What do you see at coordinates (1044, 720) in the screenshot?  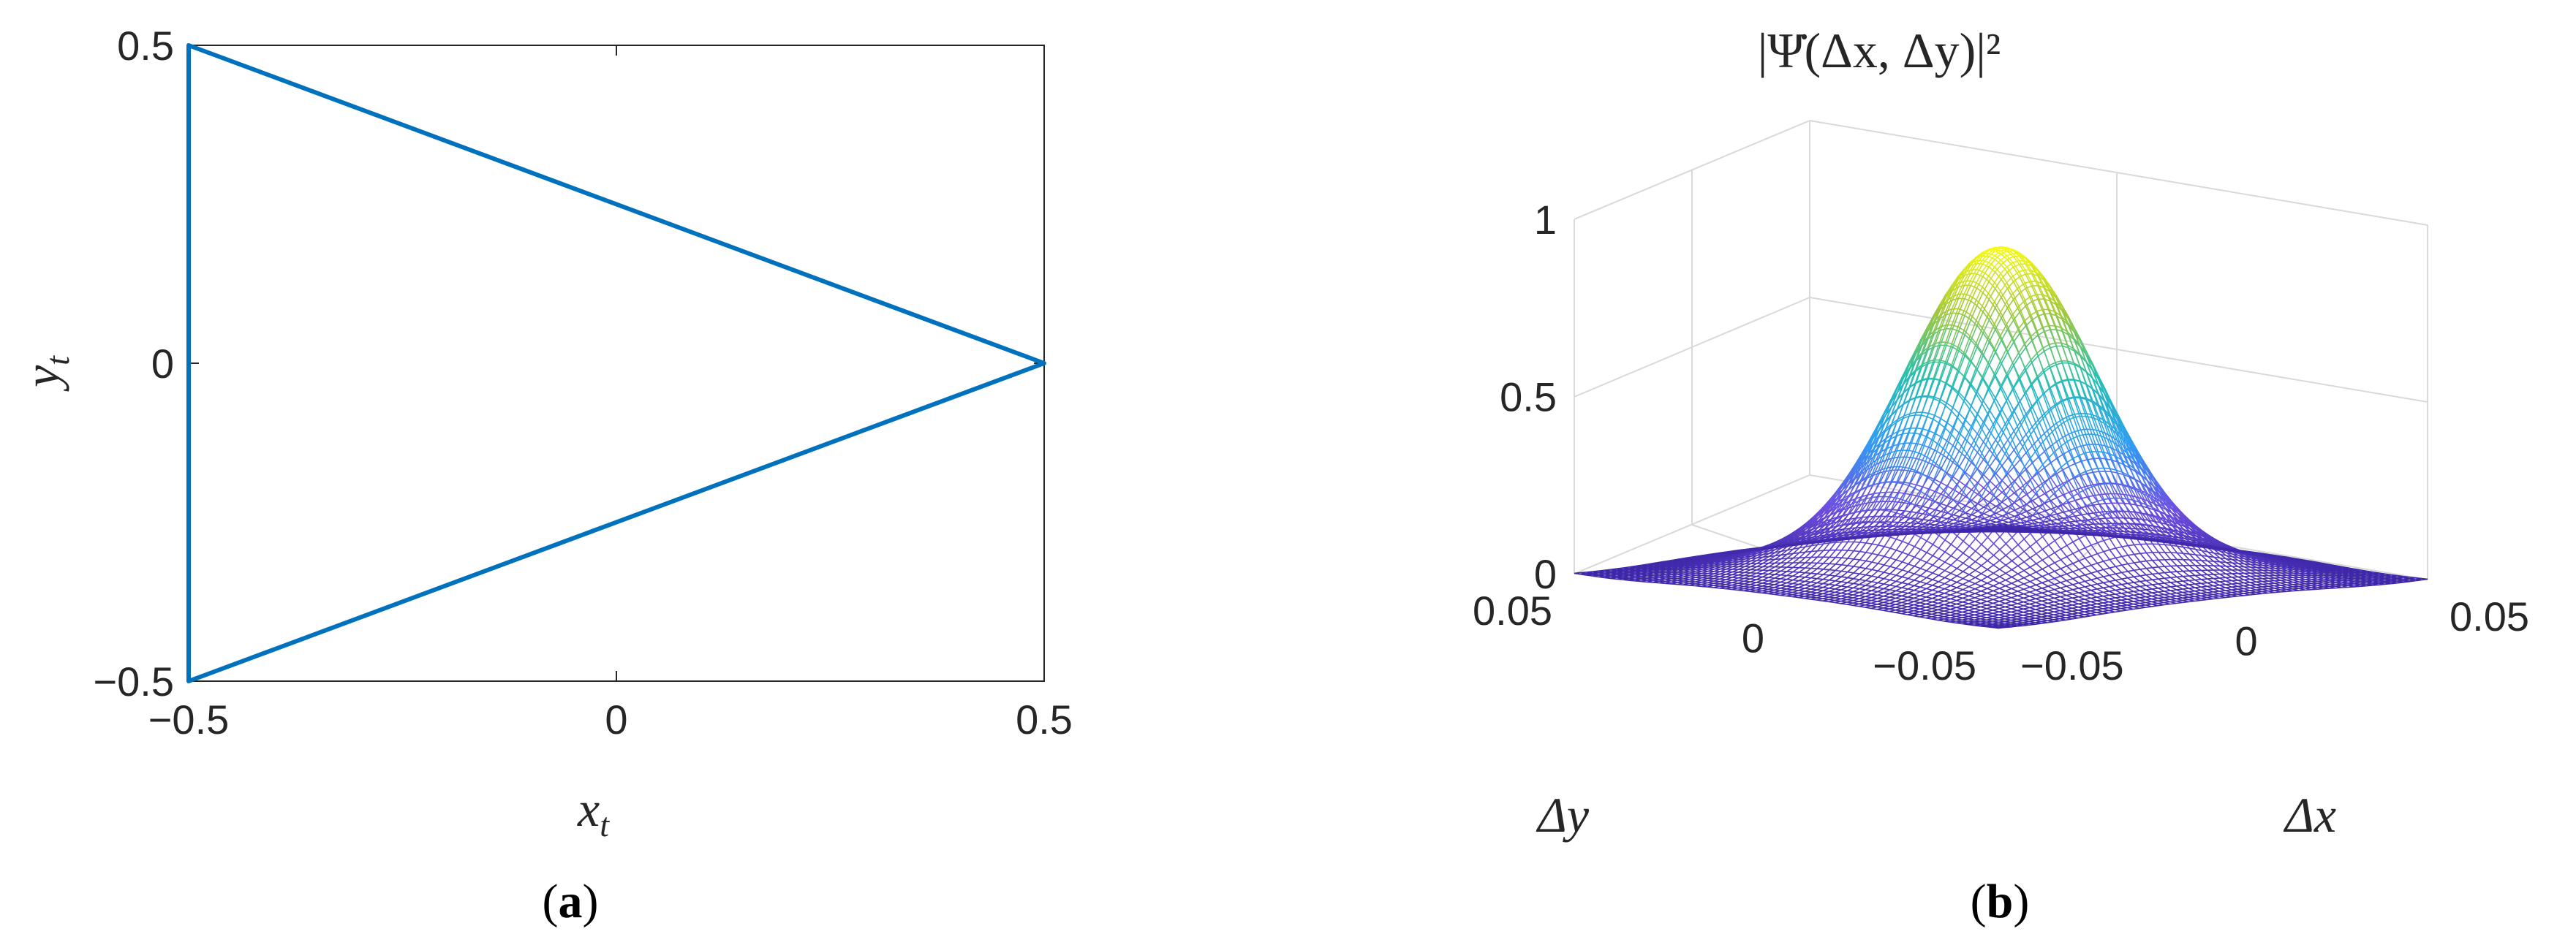 I see `plot-a-x-tick-label: 0.5` at bounding box center [1044, 720].